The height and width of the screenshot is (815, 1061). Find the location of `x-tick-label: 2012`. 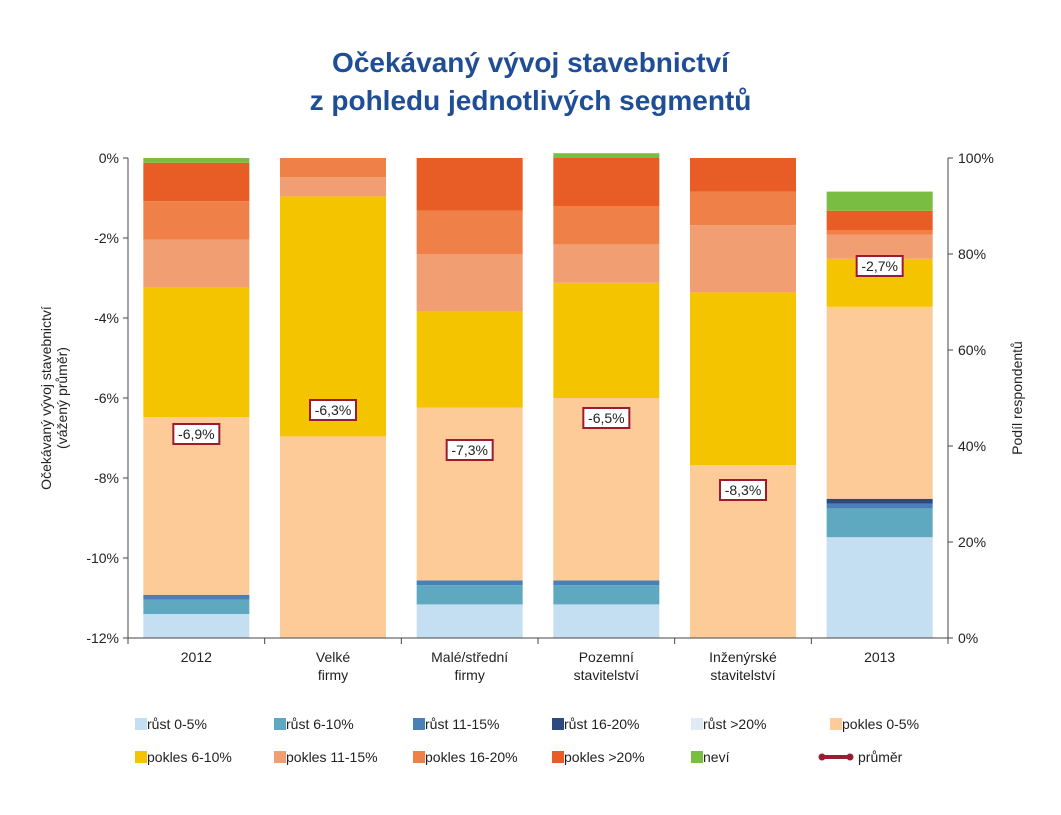

x-tick-label: 2012 is located at coordinates (196, 657).